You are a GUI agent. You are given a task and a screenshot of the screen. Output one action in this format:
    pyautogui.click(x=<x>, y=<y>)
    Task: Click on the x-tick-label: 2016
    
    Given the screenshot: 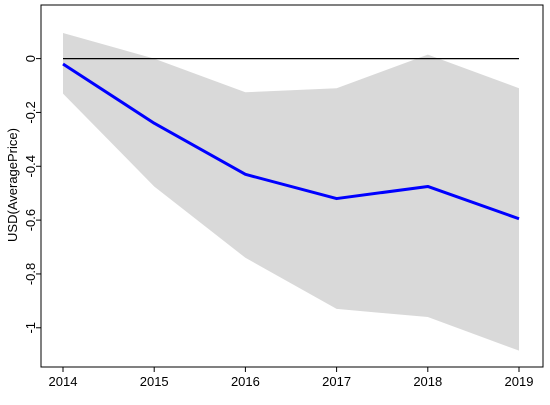 What is the action you would take?
    pyautogui.click(x=245, y=381)
    